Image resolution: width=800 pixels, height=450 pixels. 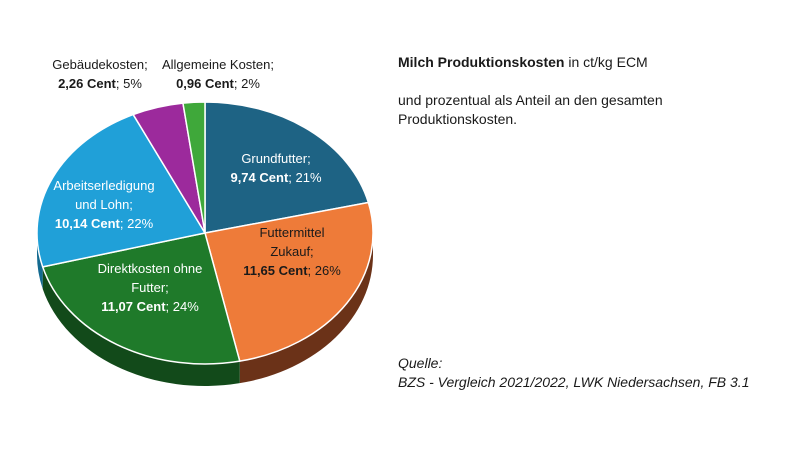 I want to click on slice-futtermittel-zukauf, so click(x=289, y=281).